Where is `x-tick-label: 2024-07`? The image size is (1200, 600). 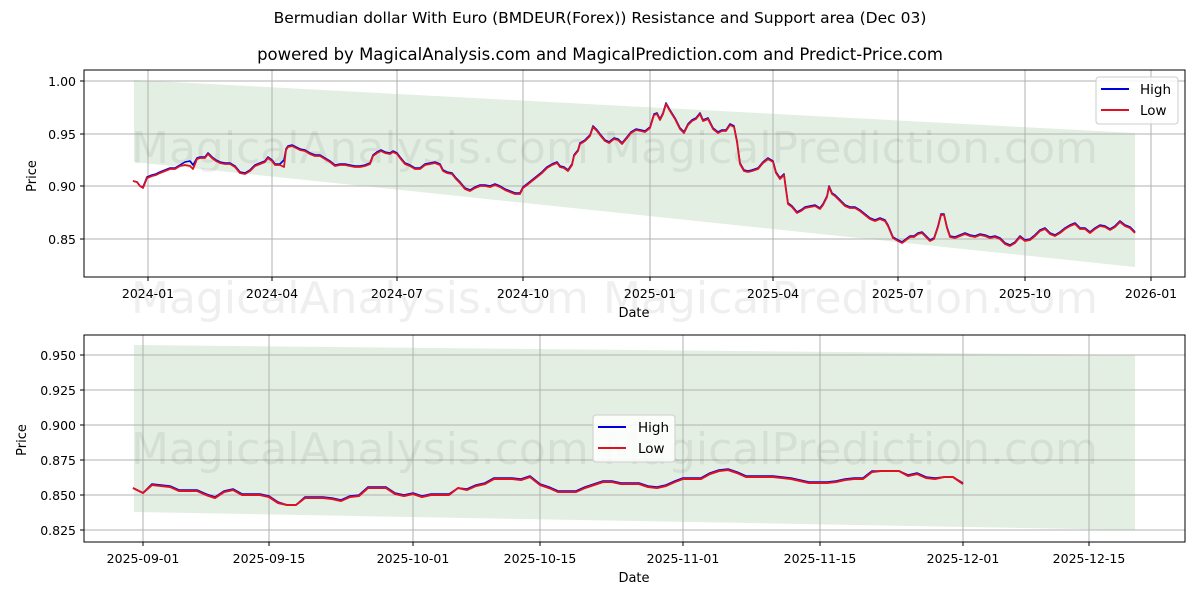
x-tick-label: 2024-07 is located at coordinates (397, 293).